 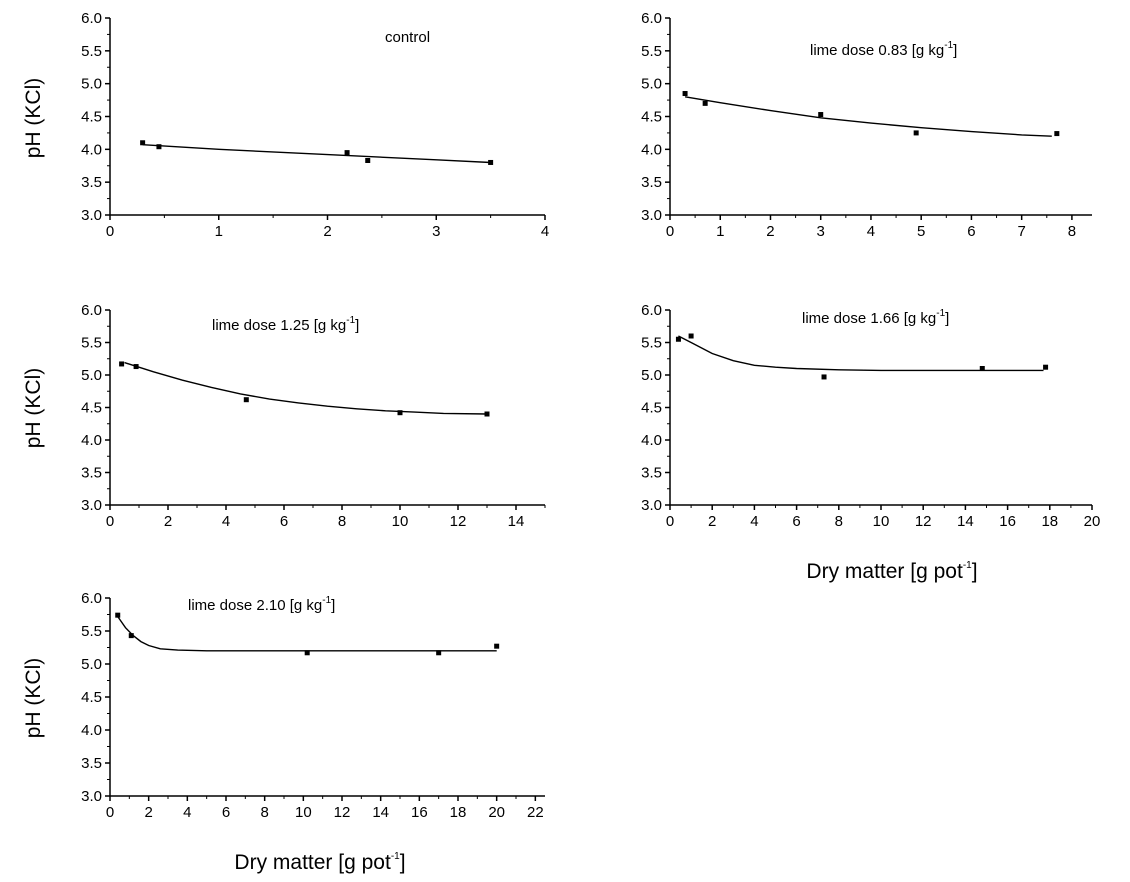 I want to click on x-axis-label: Dry matter [g pot-1], so click(x=891, y=571).